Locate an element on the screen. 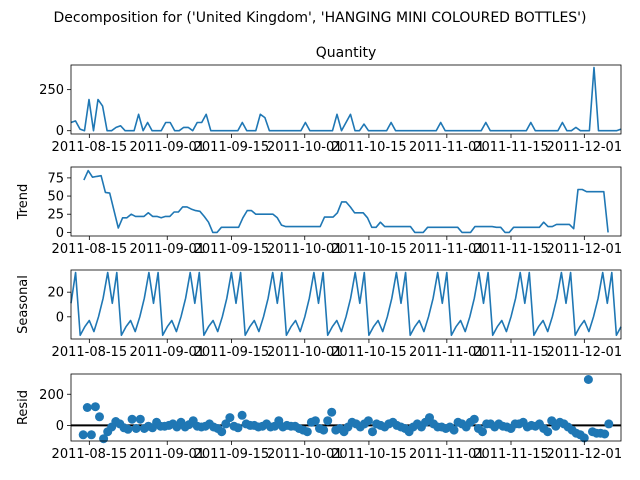 This screenshot has width=640, height=480. trend-ytick-label: 75 is located at coordinates (55, 178).